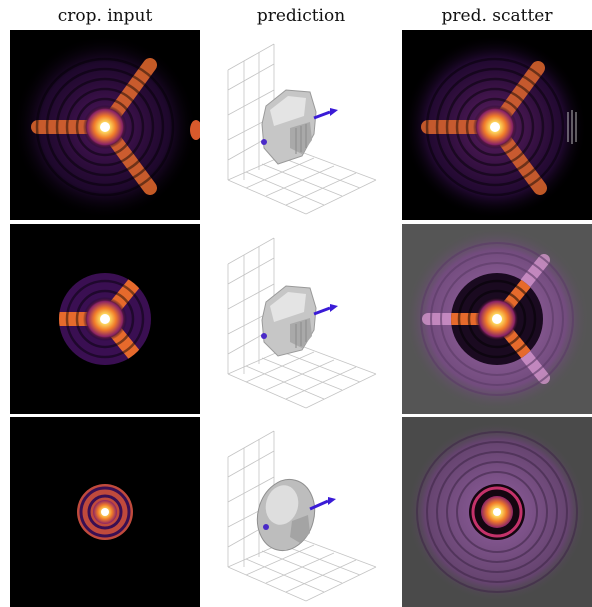 This screenshot has height=607, width=592. Describe the element at coordinates (105, 16) in the screenshot. I see `header-crop-input: crop. input` at that location.